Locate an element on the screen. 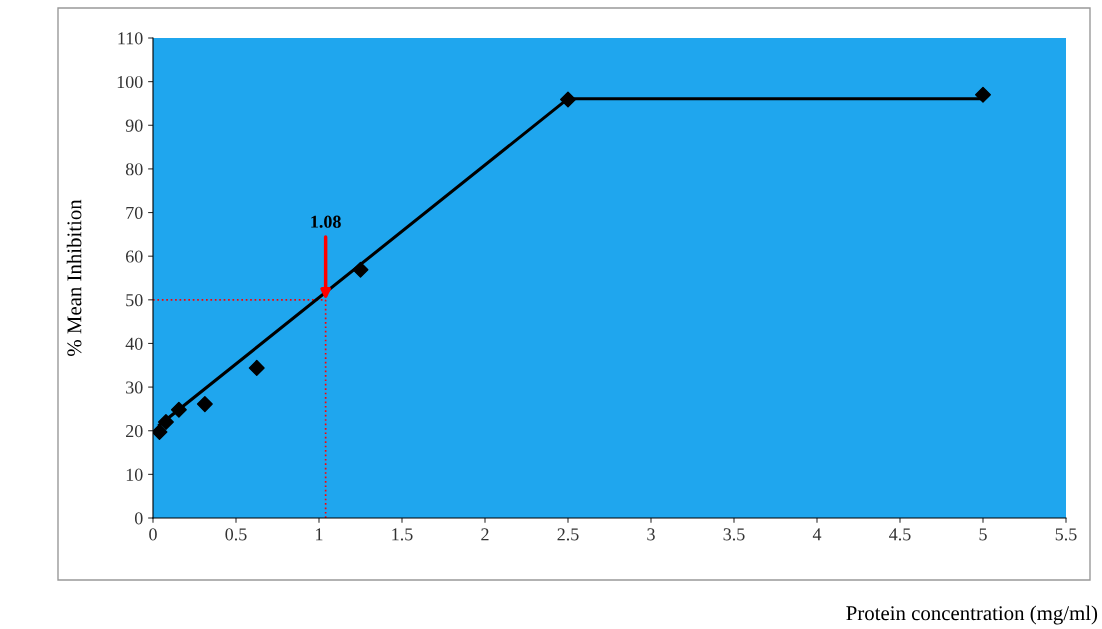  y-tick-label: 30 is located at coordinates (134, 387).